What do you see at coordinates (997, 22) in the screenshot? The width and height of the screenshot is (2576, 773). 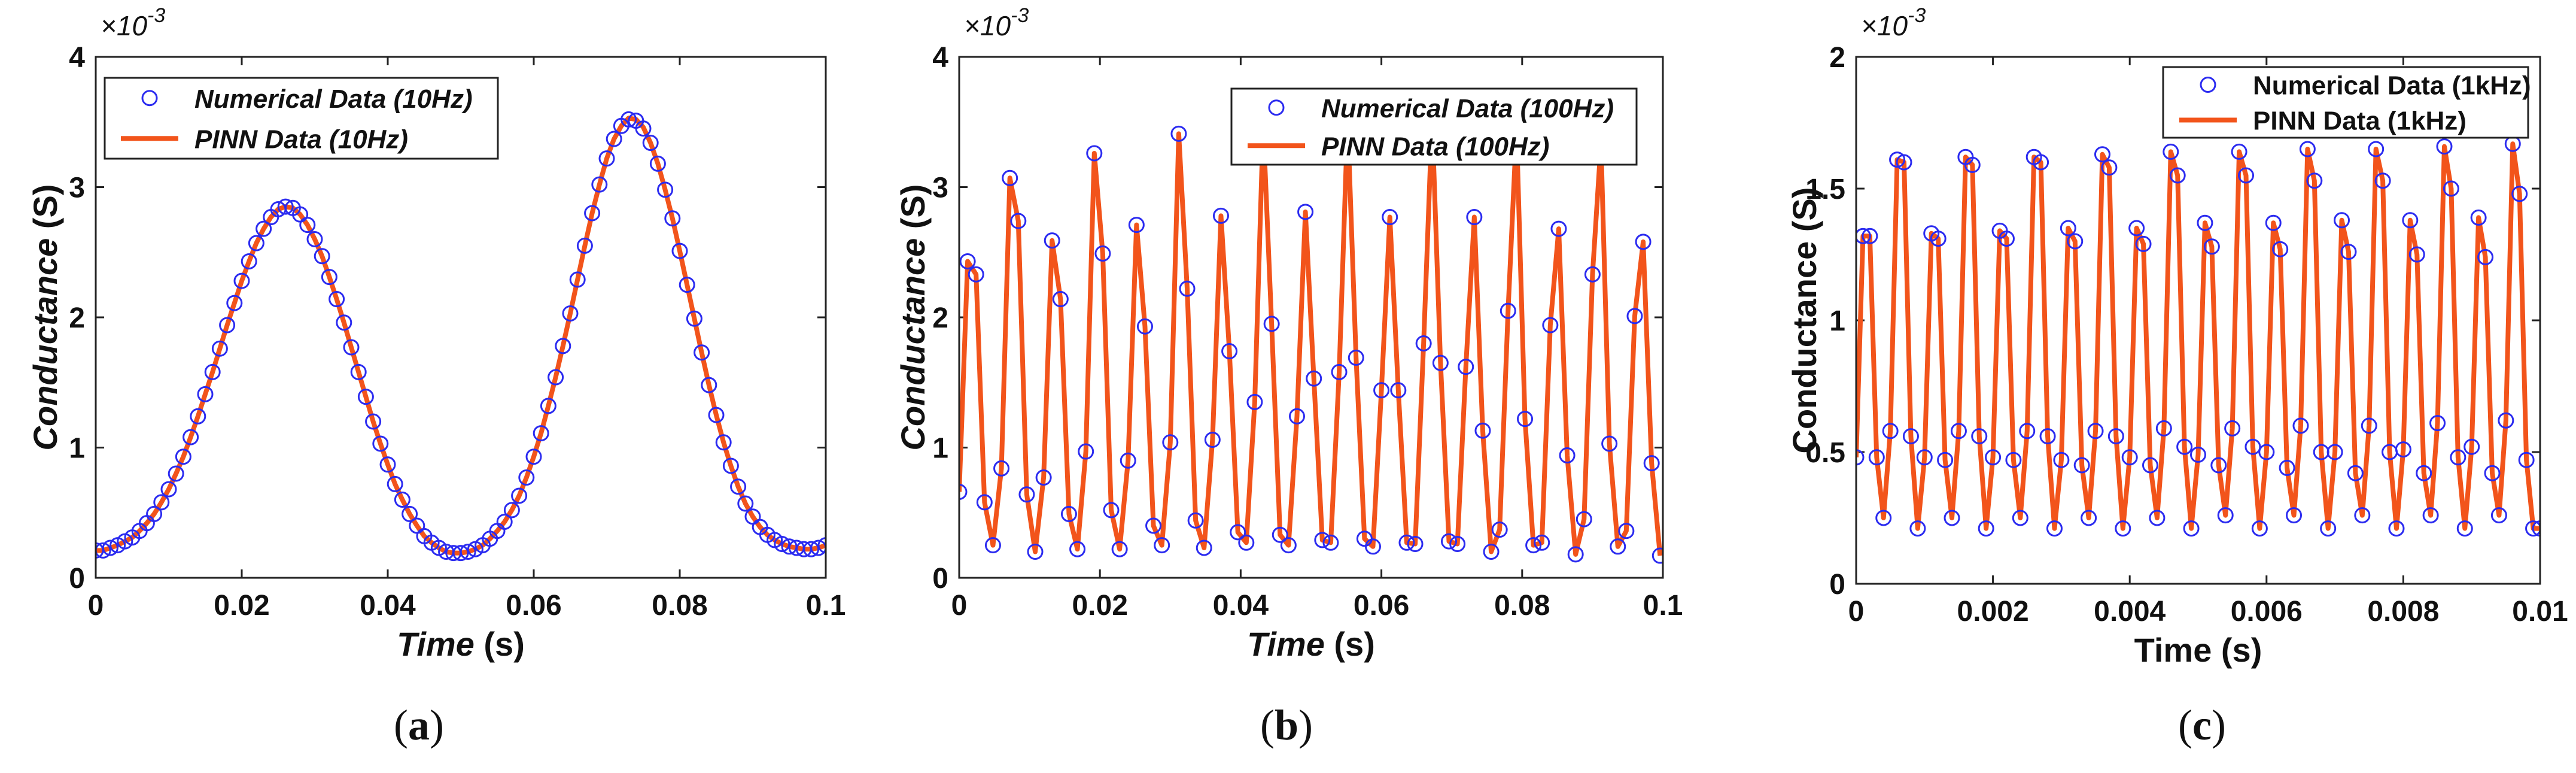 I see `y-scale-multiplier: ×10⁻³` at bounding box center [997, 22].